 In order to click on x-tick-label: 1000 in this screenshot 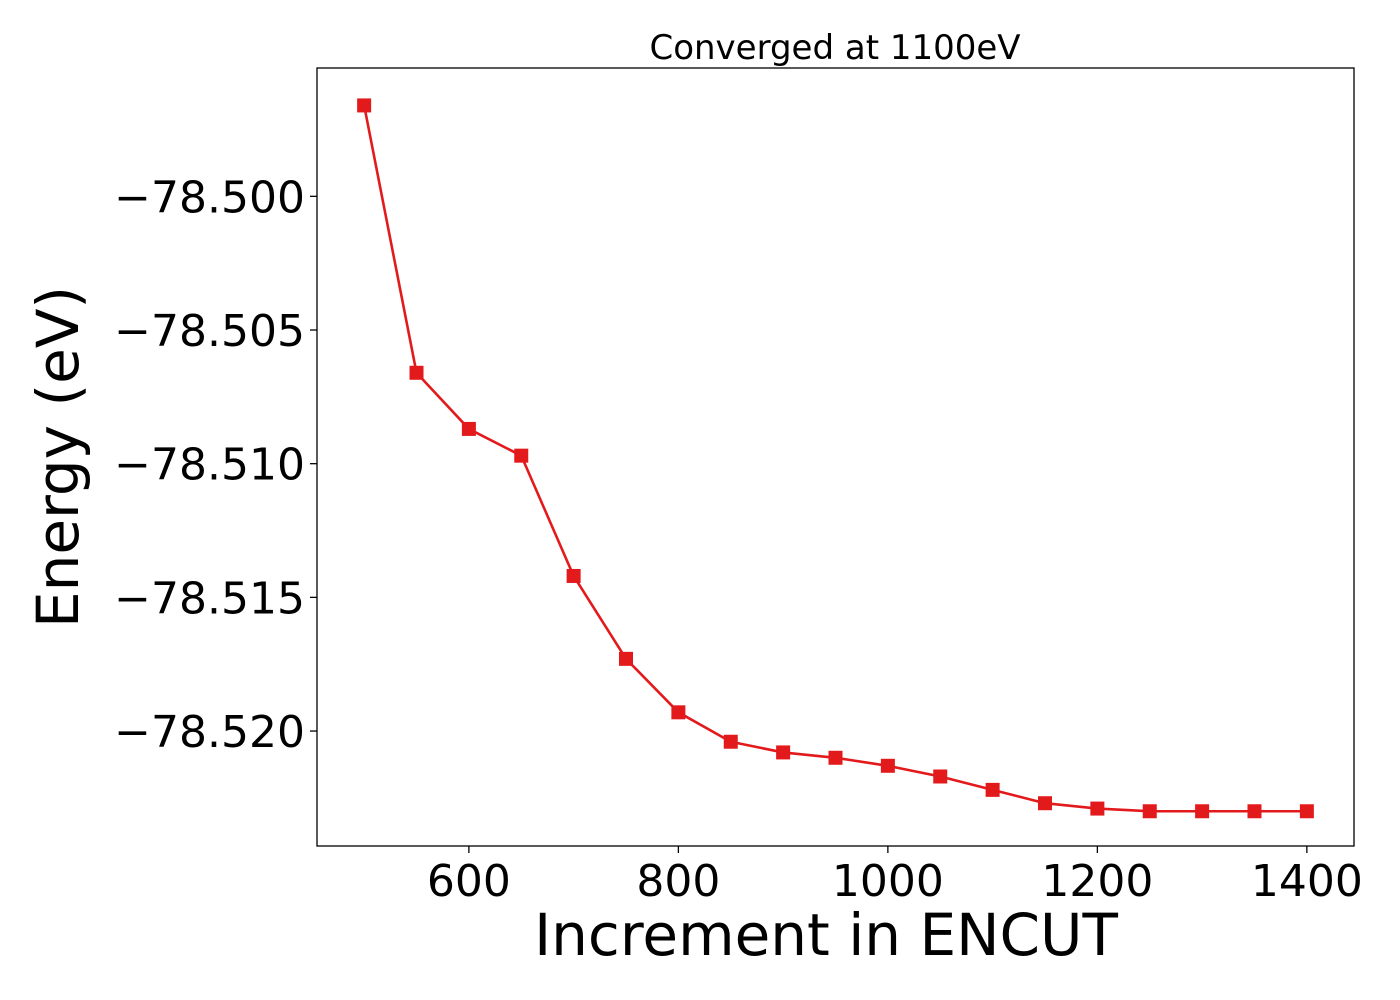, I will do `click(888, 881)`.